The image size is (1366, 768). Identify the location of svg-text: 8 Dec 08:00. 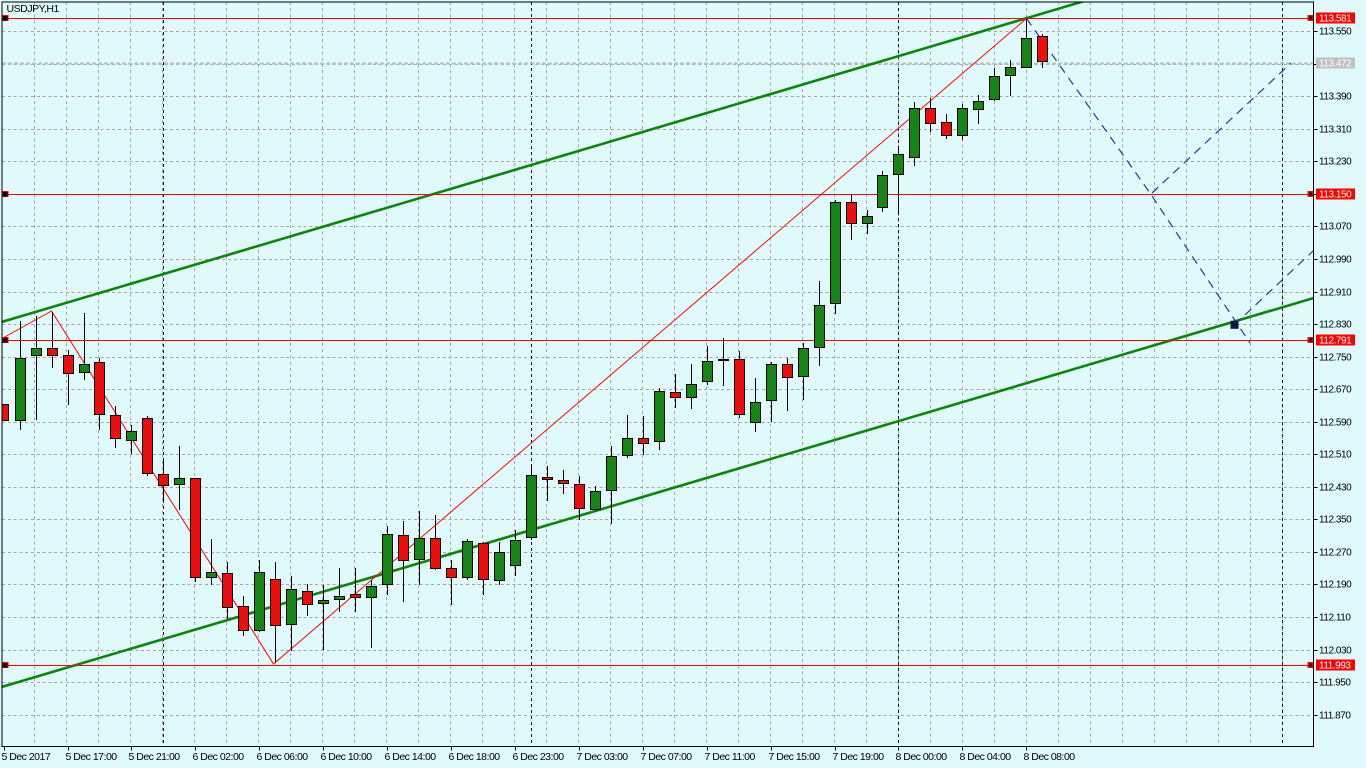
(1050, 757).